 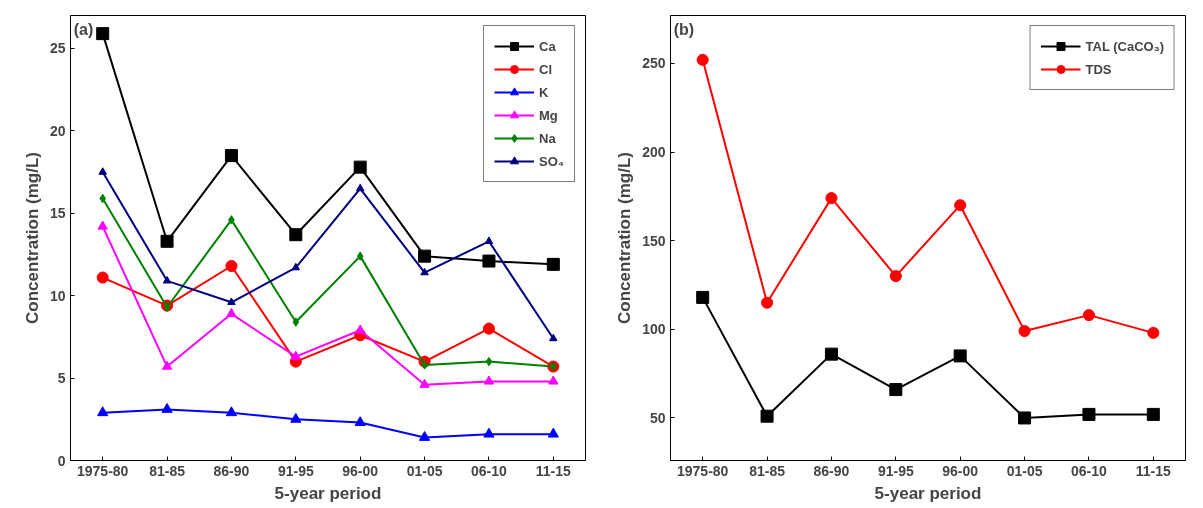 I want to click on y-tick-label: 200, so click(x=654, y=152).